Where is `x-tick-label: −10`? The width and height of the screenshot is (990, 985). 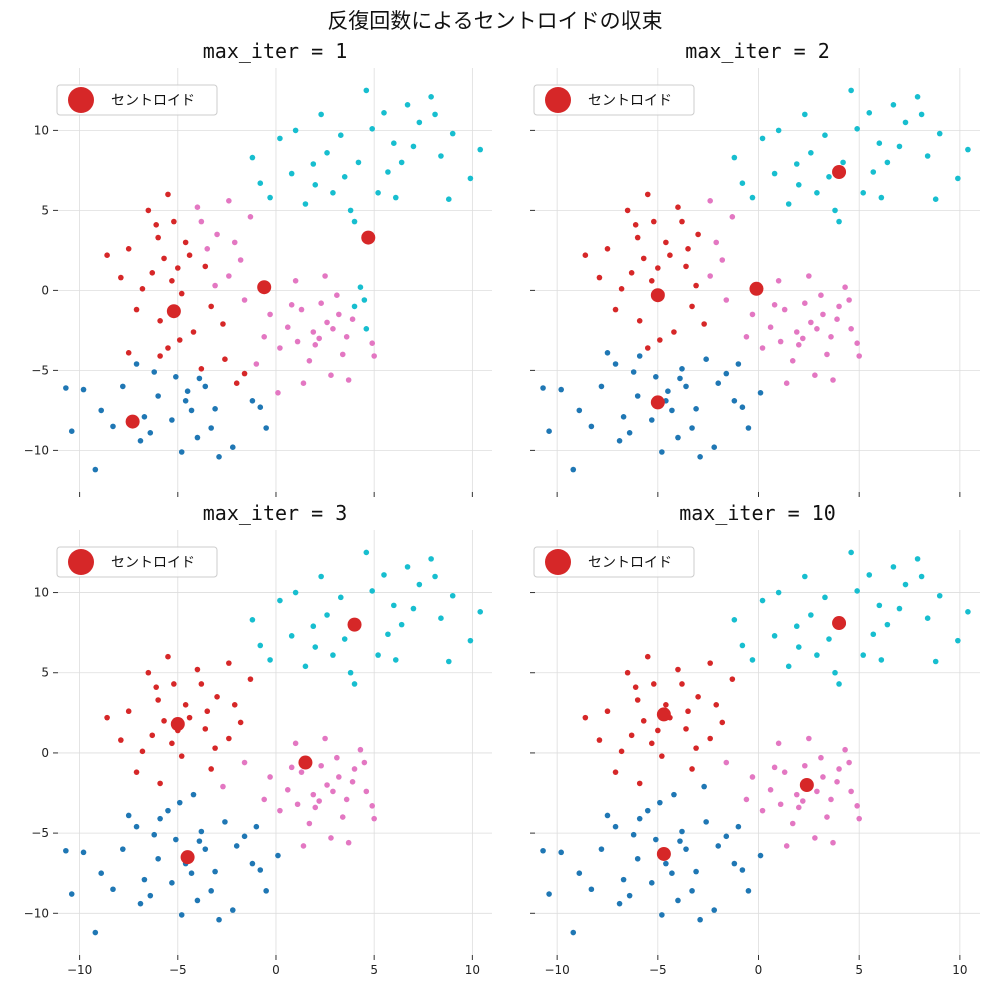
x-tick-label: −10 is located at coordinates (79, 970).